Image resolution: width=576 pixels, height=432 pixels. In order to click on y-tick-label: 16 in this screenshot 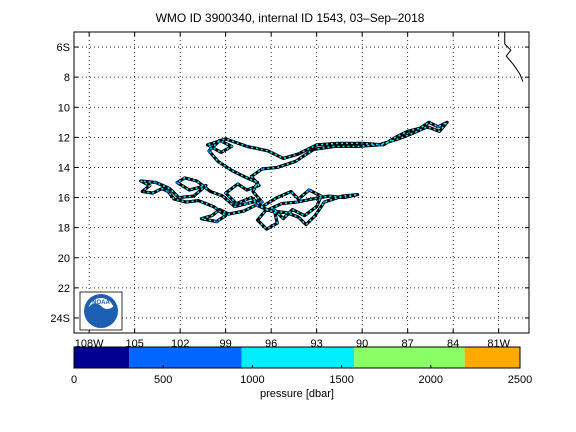, I will do `click(64, 199)`.